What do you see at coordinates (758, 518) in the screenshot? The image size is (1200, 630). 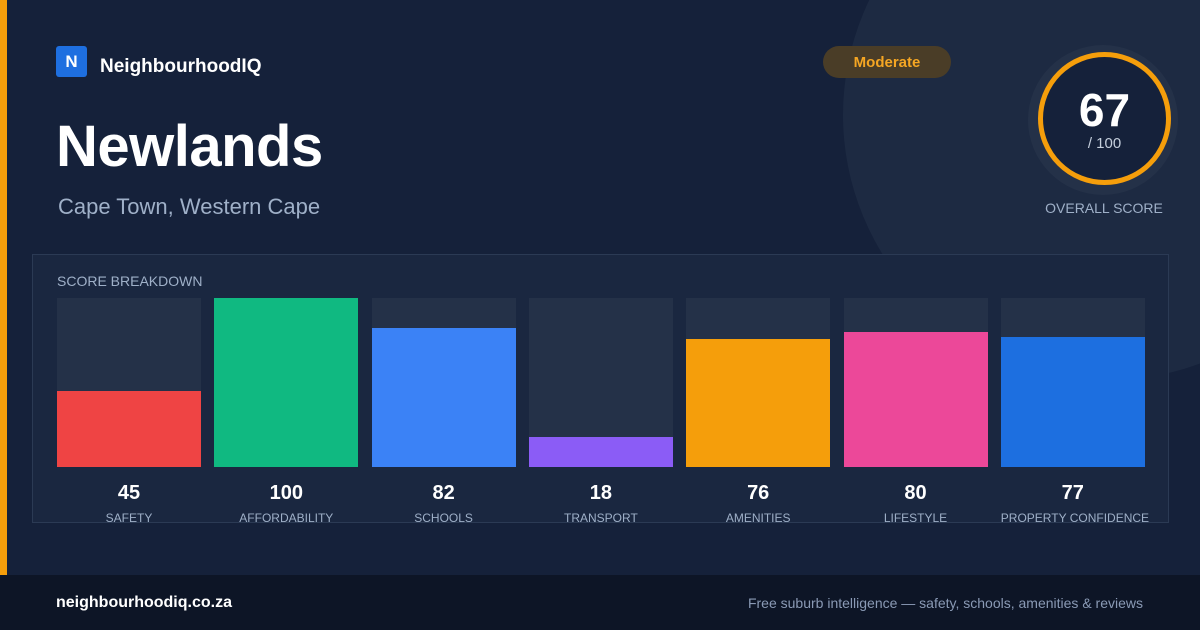 I see `bar-label: AMENITIES` at bounding box center [758, 518].